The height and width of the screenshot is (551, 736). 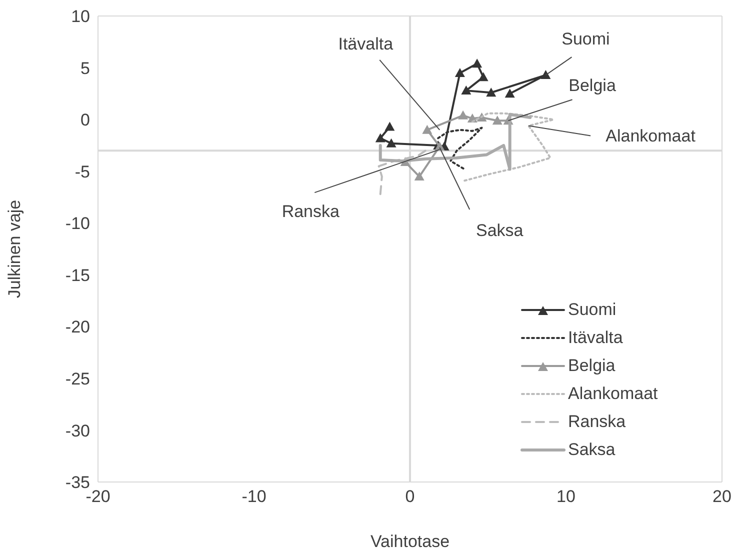 What do you see at coordinates (500, 230) in the screenshot?
I see `annotation: Saksa` at bounding box center [500, 230].